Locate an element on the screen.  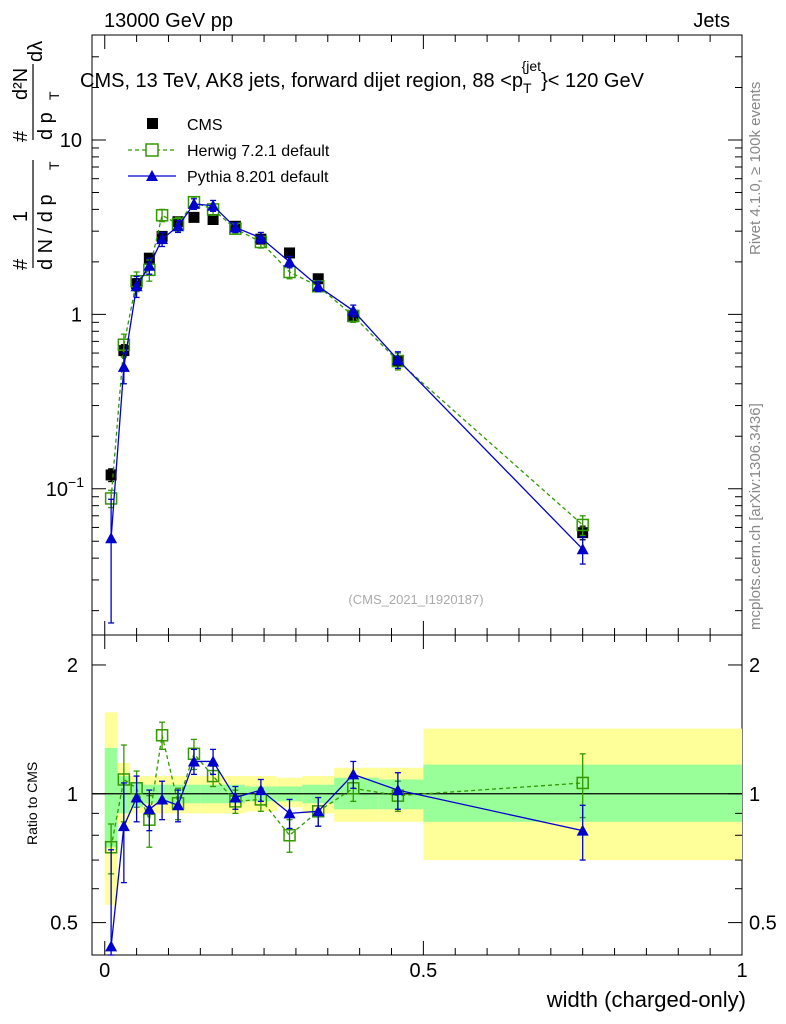
ylabel-sub-t-2: T is located at coordinates (54, 95).